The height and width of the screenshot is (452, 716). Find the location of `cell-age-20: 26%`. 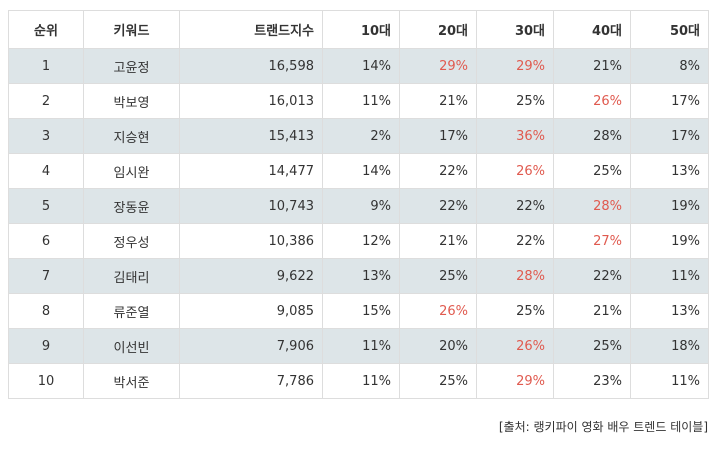

cell-age-20: 26% is located at coordinates (438, 311).